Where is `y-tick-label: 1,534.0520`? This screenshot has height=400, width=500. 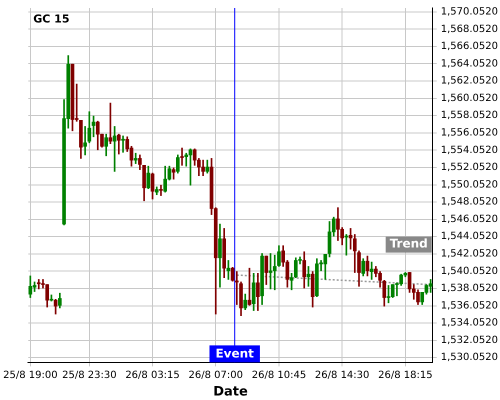
y-tick-label: 1,534.0520 is located at coordinates (469, 323).